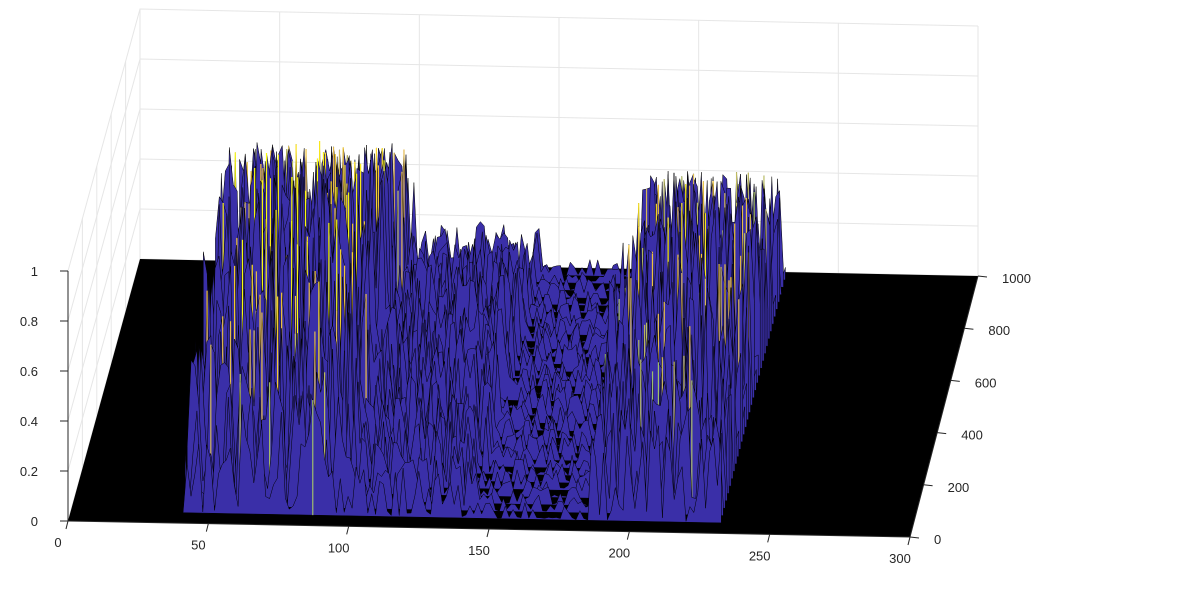 The width and height of the screenshot is (1188, 607). What do you see at coordinates (57, 542) in the screenshot?
I see `x-tick-label: 0` at bounding box center [57, 542].